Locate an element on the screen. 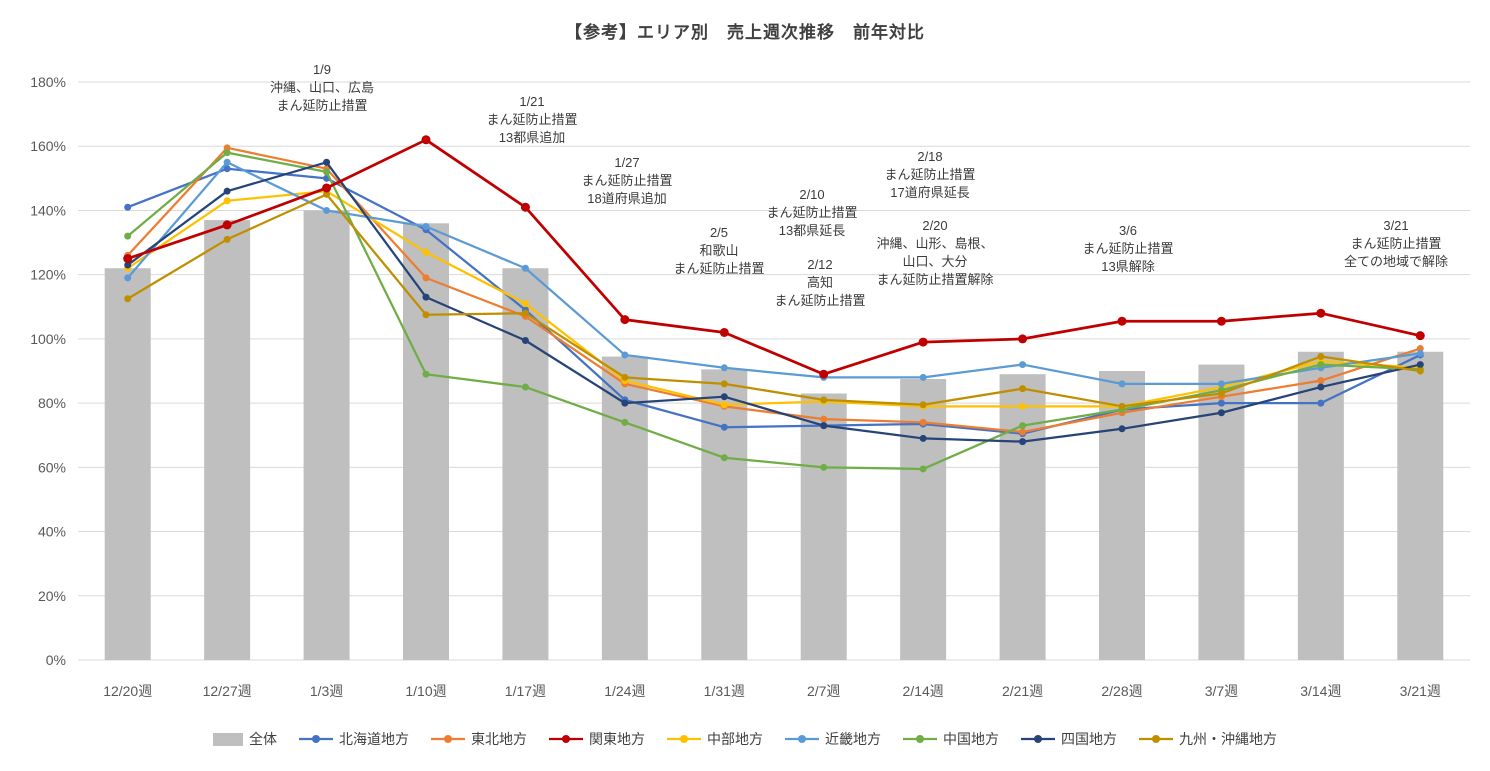  y-axis-label: 100% is located at coordinates (48, 339).